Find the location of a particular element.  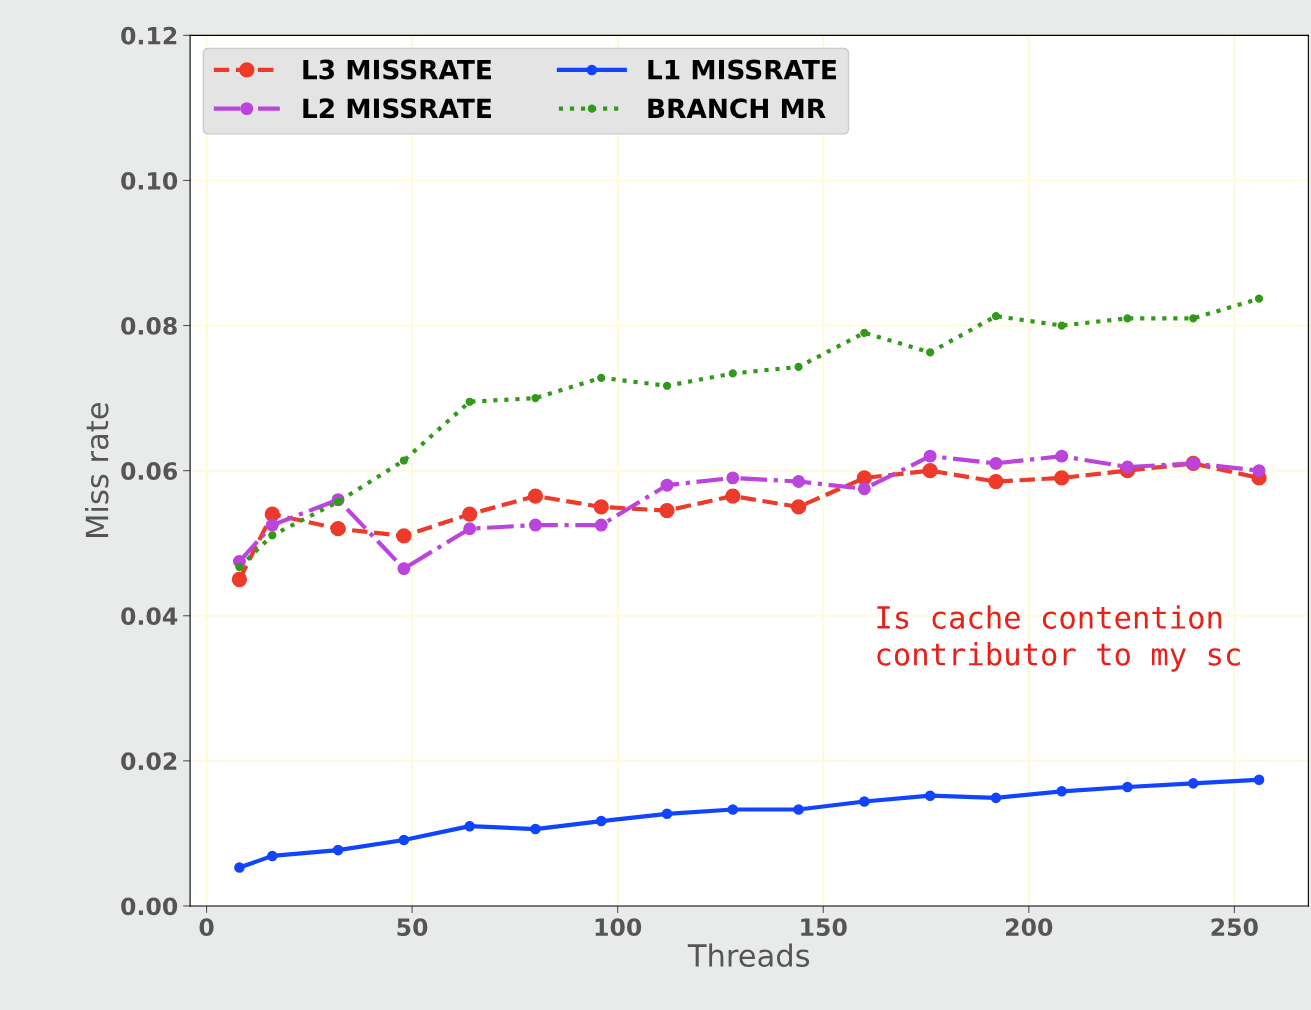

legend-label: L1 MISSRATE is located at coordinates (742, 69).